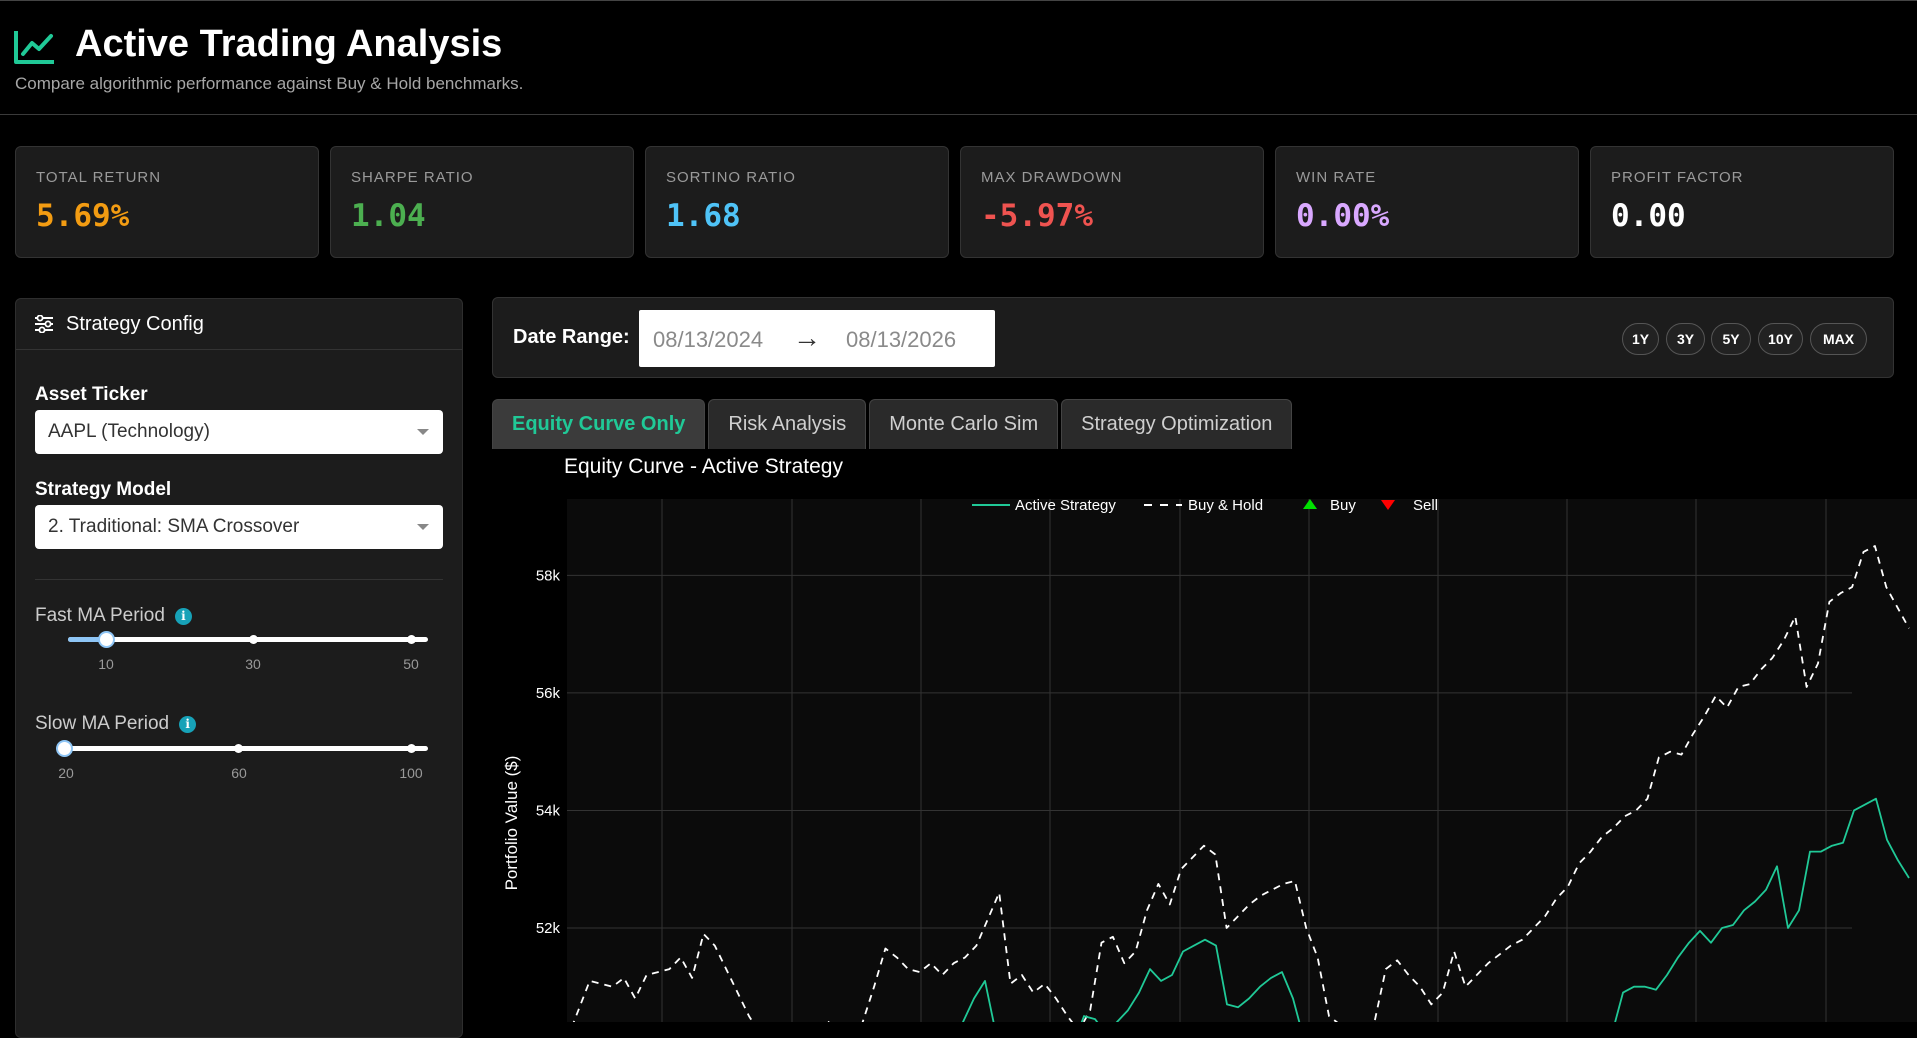  Describe the element at coordinates (289, 44) in the screenshot. I see `page-title: Active Trading Analysis` at that location.